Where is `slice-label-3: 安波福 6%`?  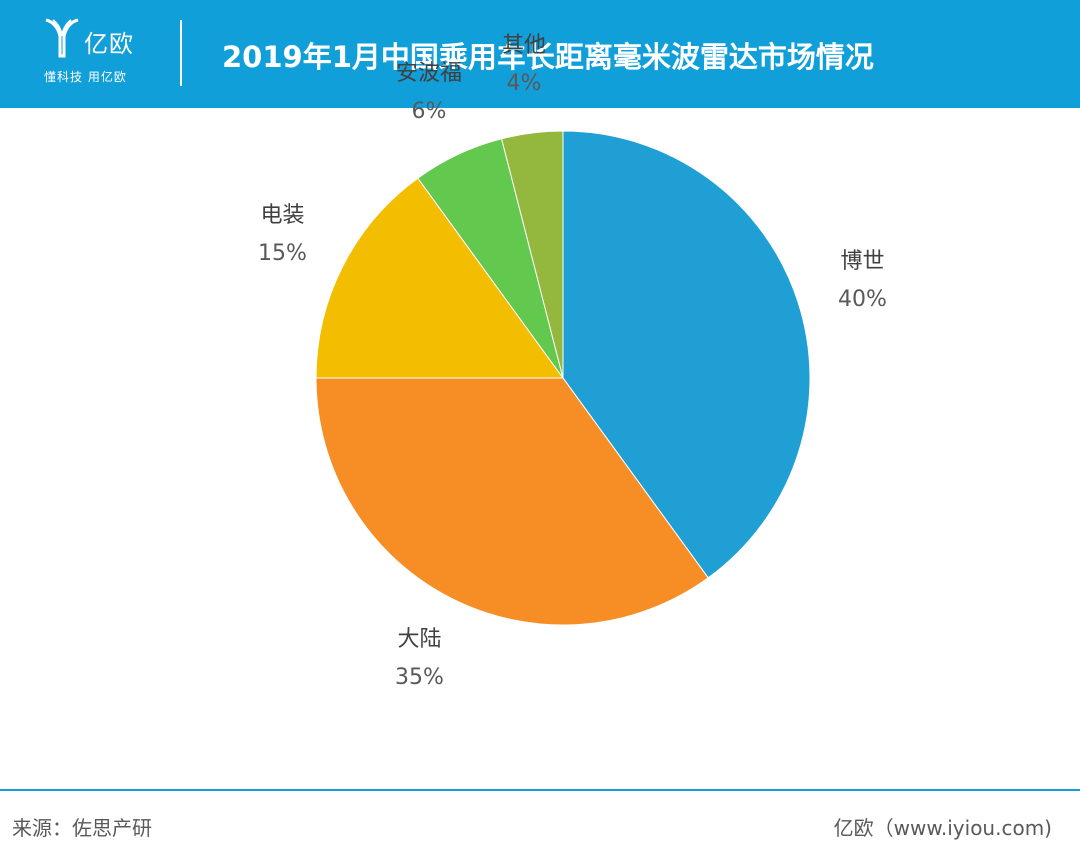
slice-label-3: 安波福 6% is located at coordinates (429, 93).